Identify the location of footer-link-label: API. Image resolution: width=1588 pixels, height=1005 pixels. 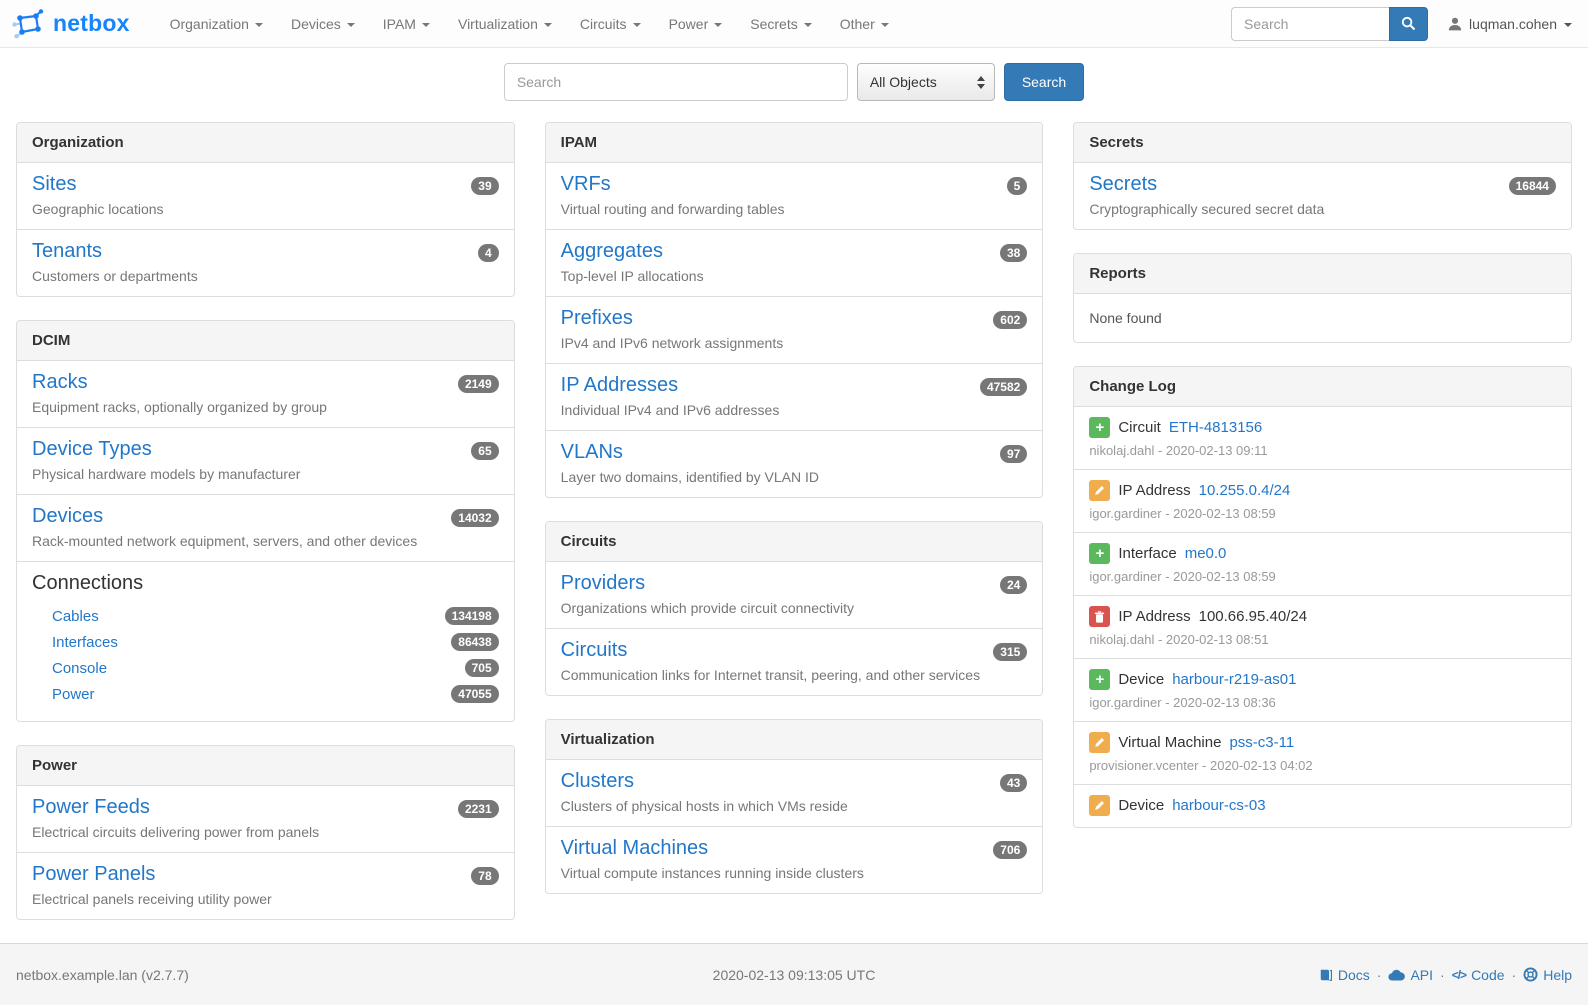
(1422, 974).